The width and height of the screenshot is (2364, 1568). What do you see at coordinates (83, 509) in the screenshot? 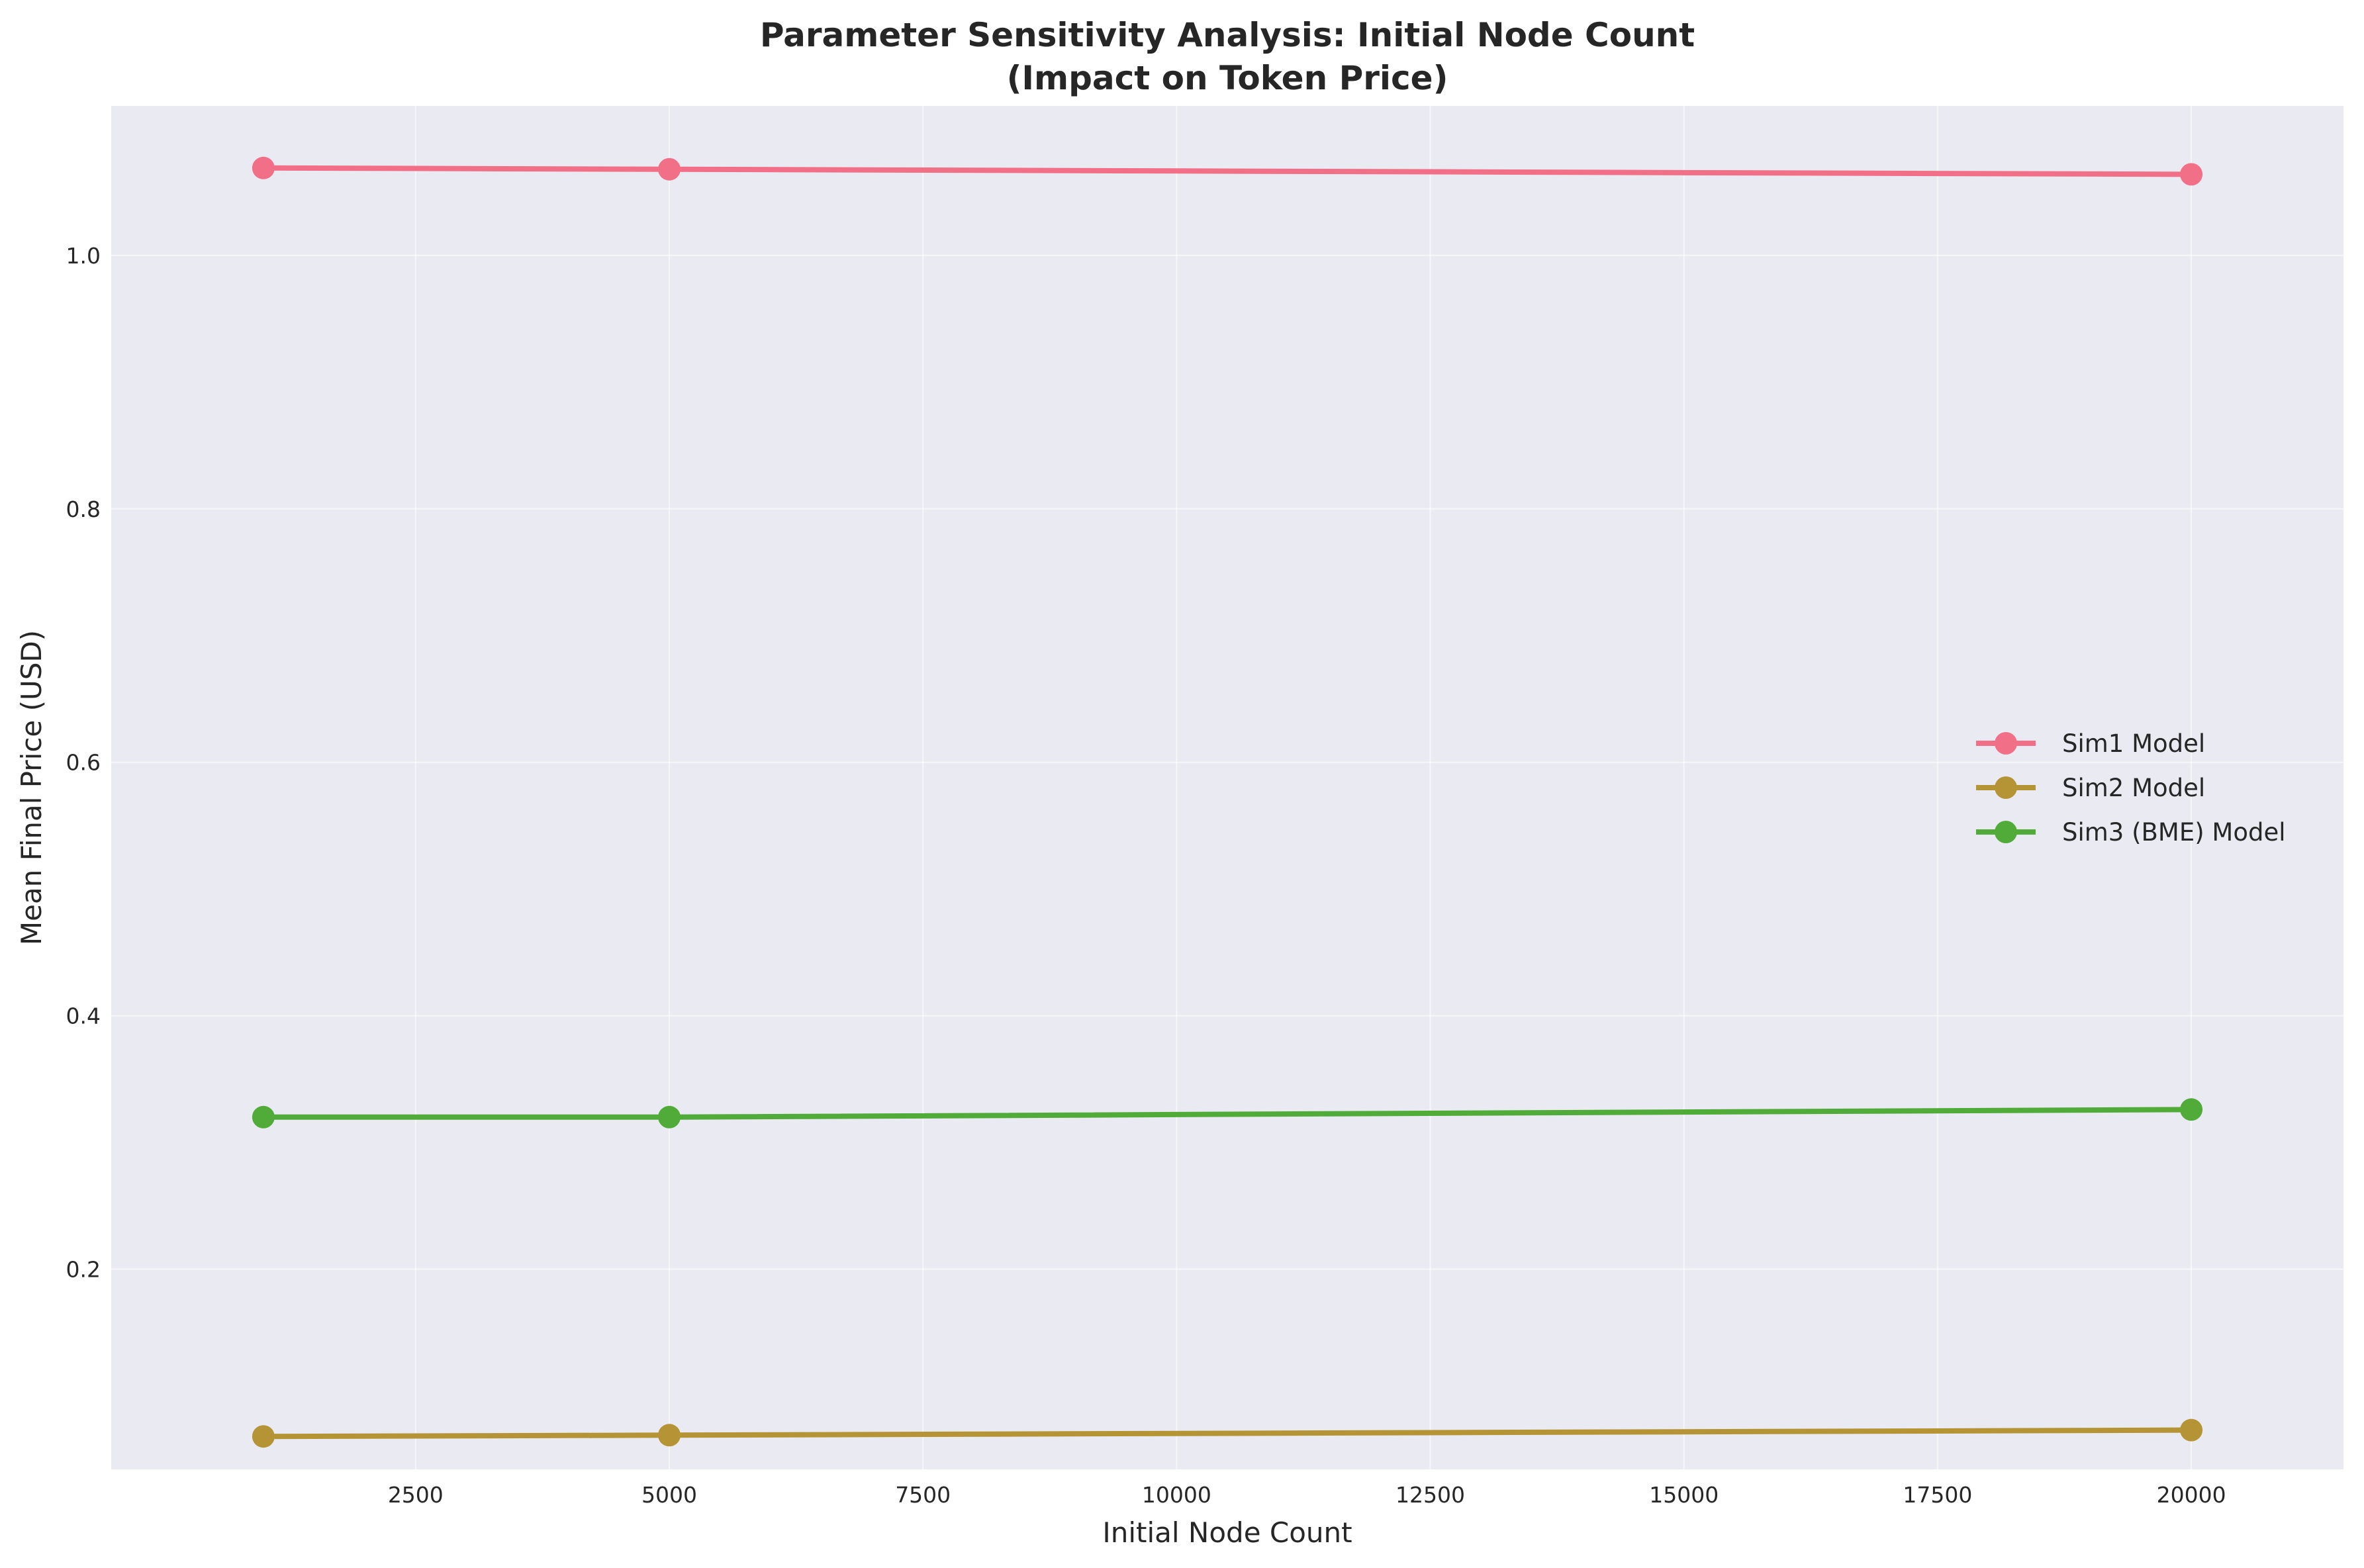
I see `y-tick-label: 0.8` at bounding box center [83, 509].